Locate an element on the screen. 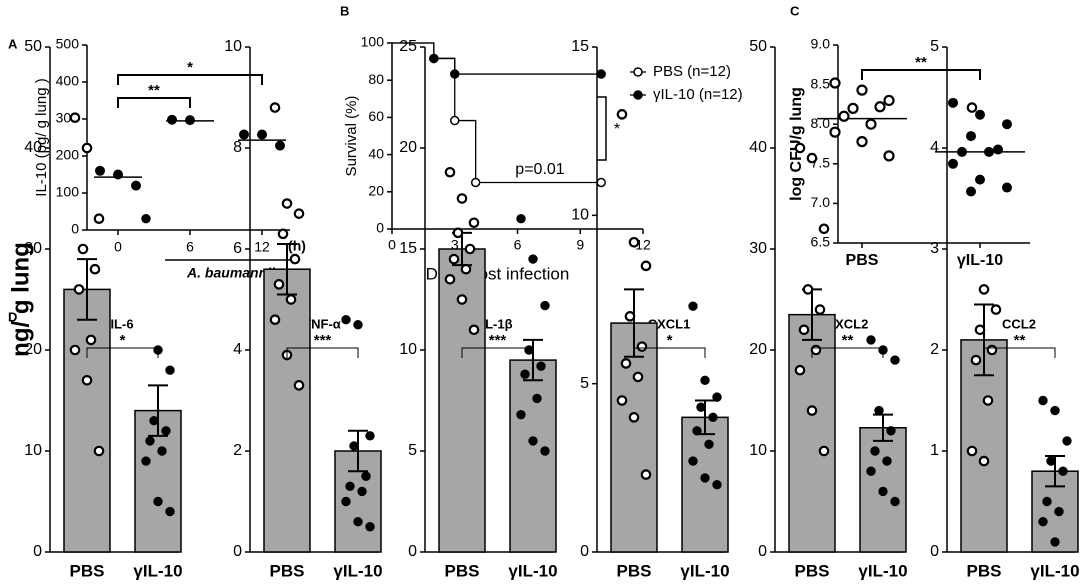 The width and height of the screenshot is (1084, 586). significance-label: *** is located at coordinates (323, 340).